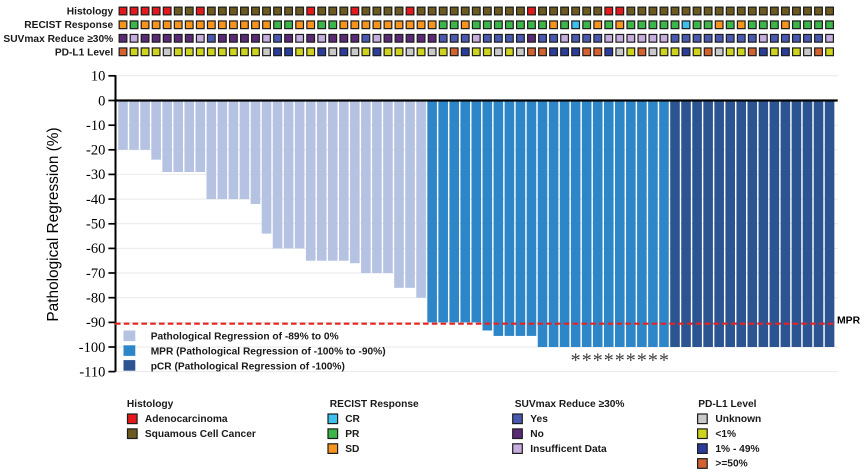 This screenshot has width=865, height=472. I want to click on svg-text: -70, so click(95, 274).